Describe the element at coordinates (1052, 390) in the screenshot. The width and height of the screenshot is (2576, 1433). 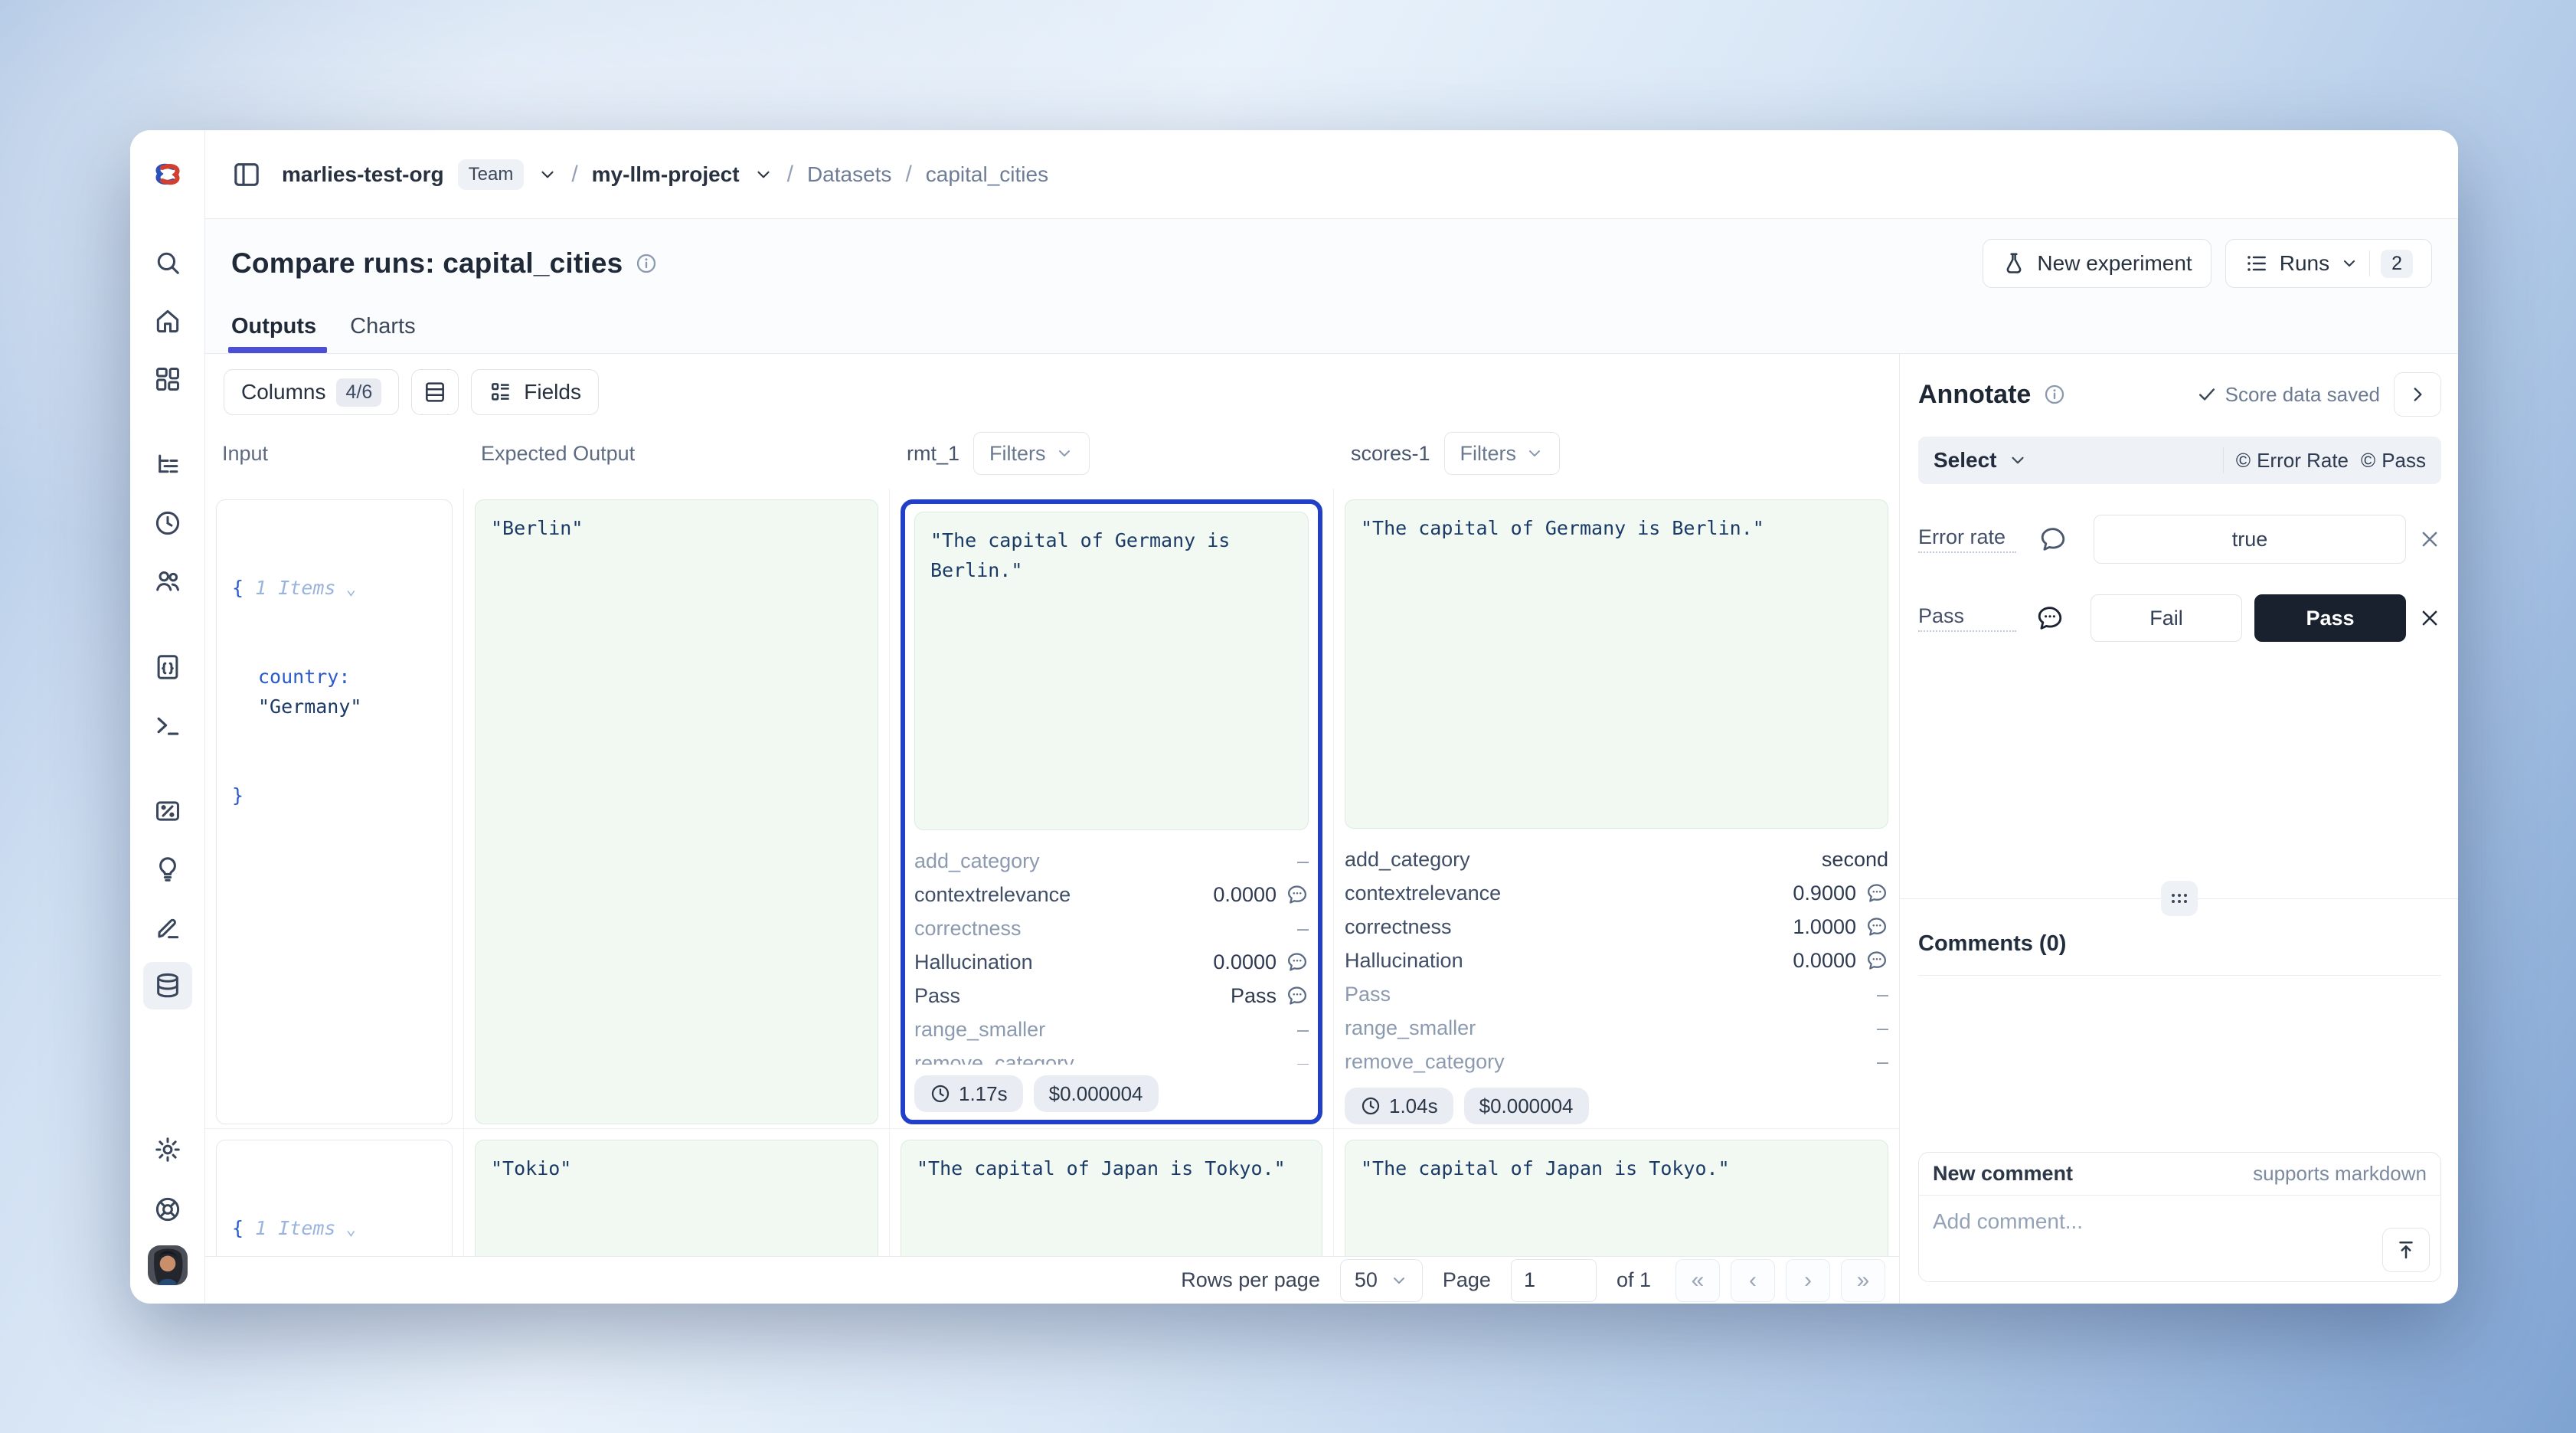
I see `table-toolbar: Columns 4/6 Fields` at that location.